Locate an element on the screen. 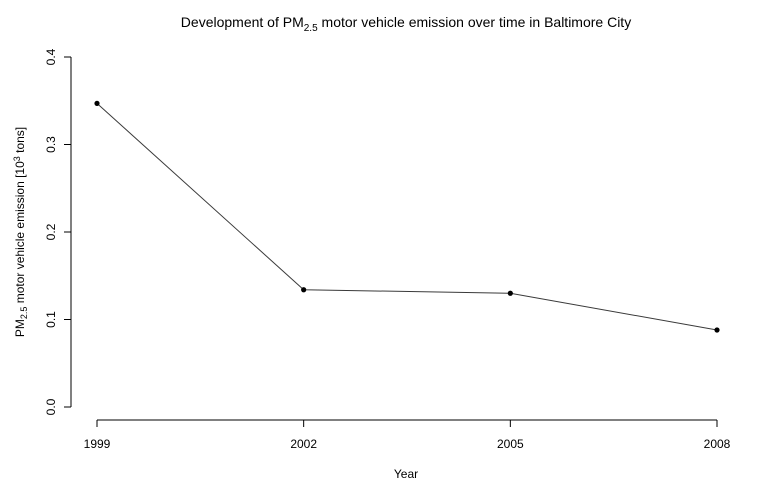 This screenshot has width=770, height=480. y-axis: 0.0 0.1 0.2 0.3 0.4 is located at coordinates (58, 231).